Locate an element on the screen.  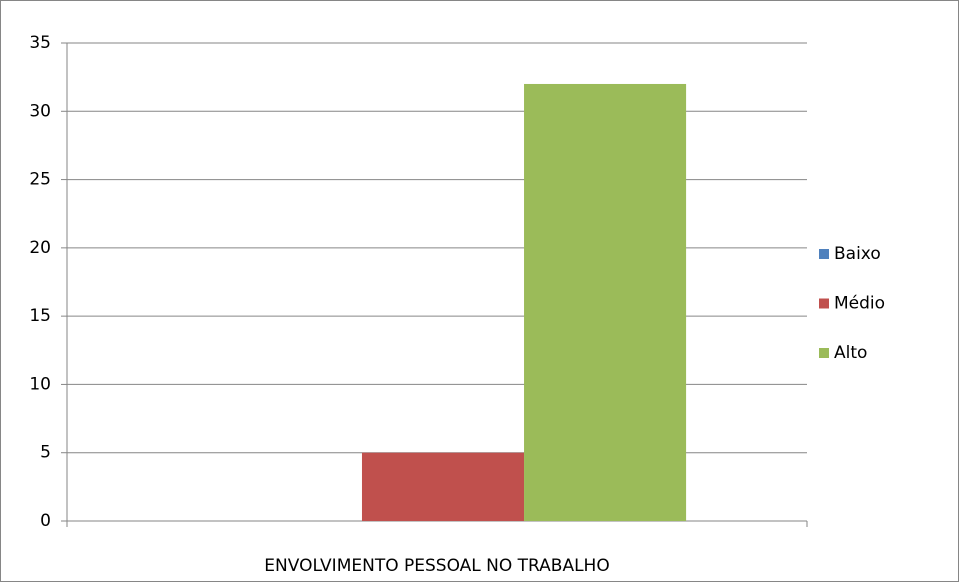
y-tick-label: 35 is located at coordinates (40, 43).